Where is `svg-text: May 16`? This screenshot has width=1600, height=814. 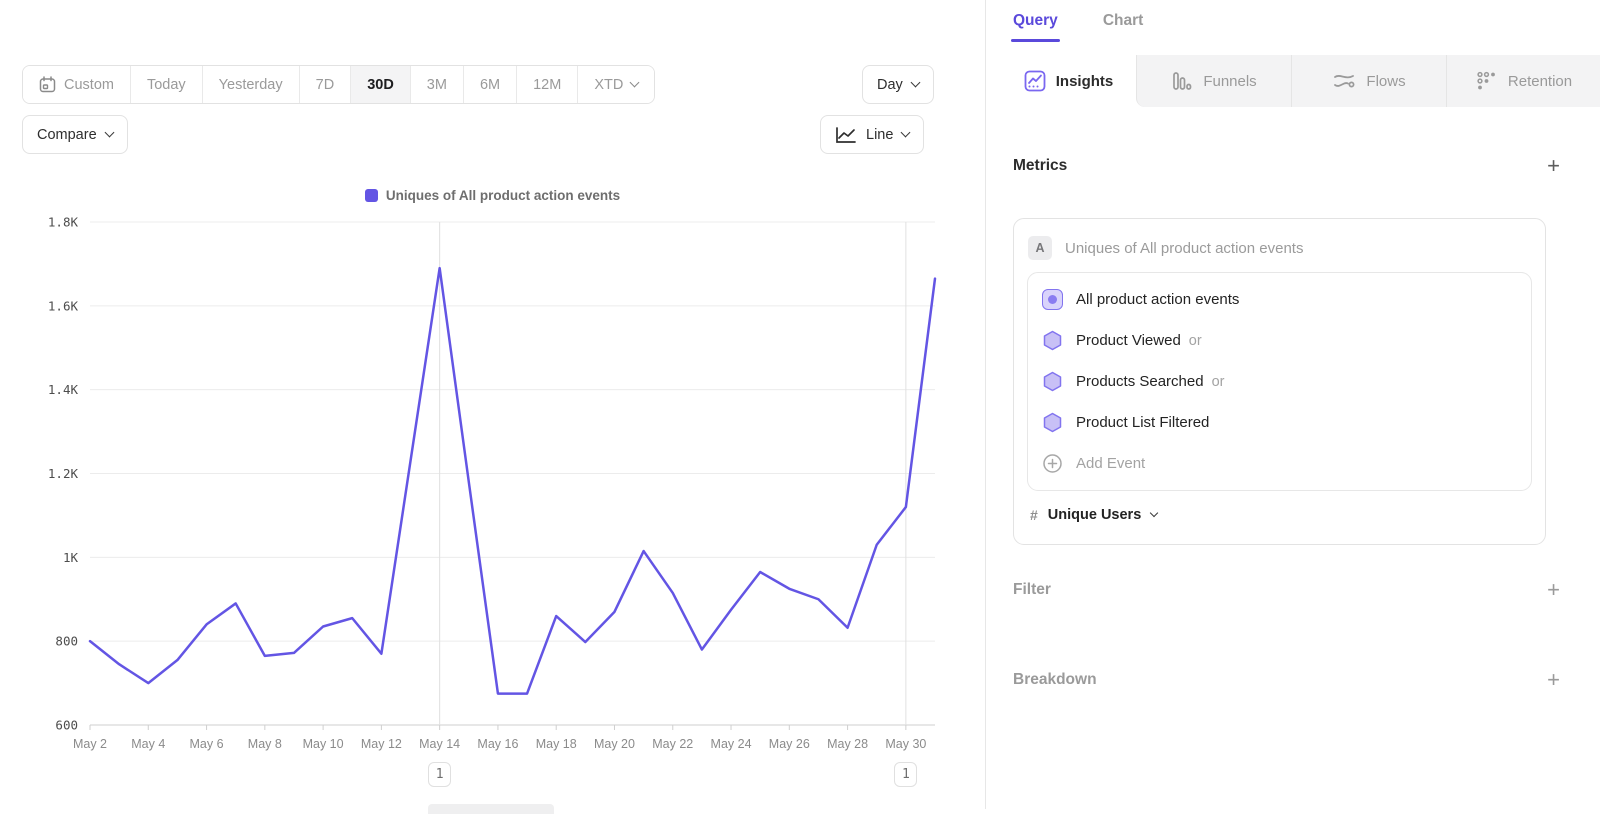 svg-text: May 16 is located at coordinates (497, 744).